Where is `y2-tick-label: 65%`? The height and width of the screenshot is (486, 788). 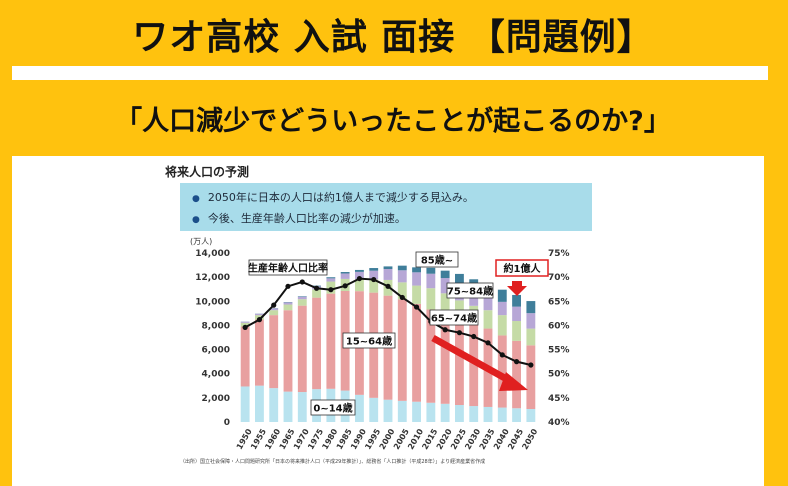 y2-tick-label: 65% is located at coordinates (559, 302).